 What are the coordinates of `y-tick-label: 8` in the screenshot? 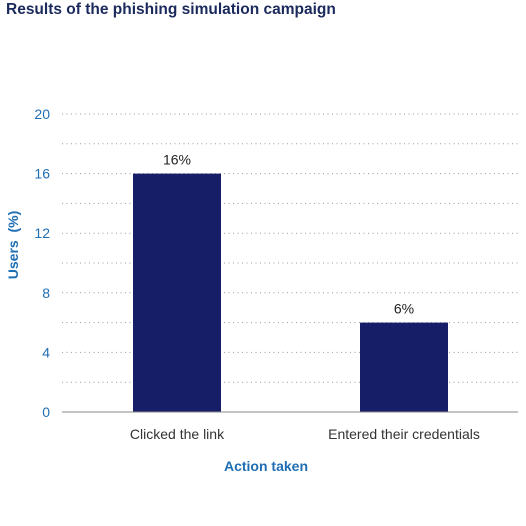 It's located at (46, 293).